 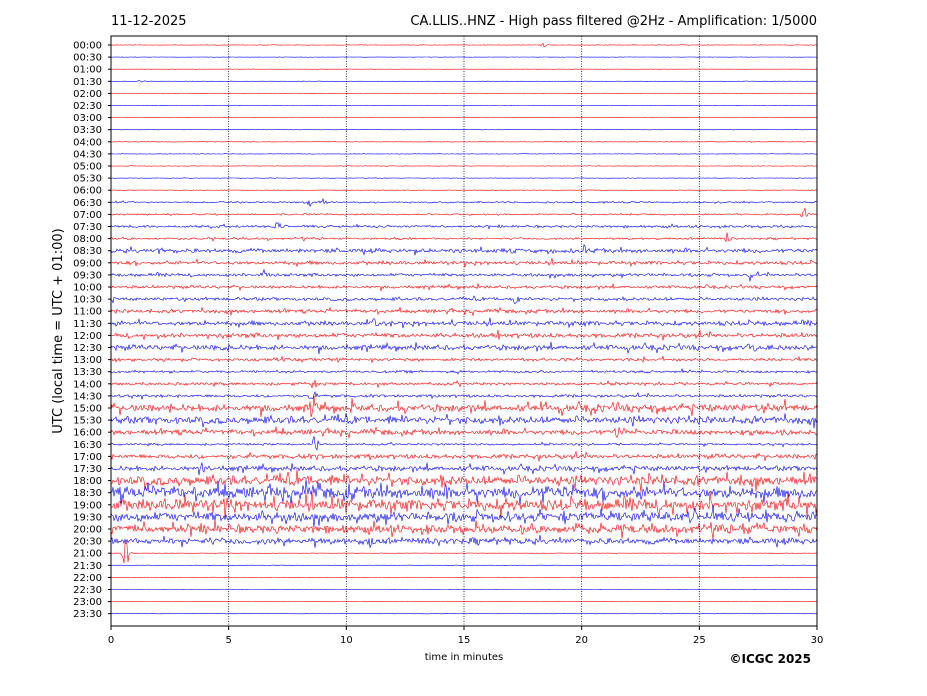 What do you see at coordinates (87, 70) in the screenshot?
I see `y-tick-label: 01:00` at bounding box center [87, 70].